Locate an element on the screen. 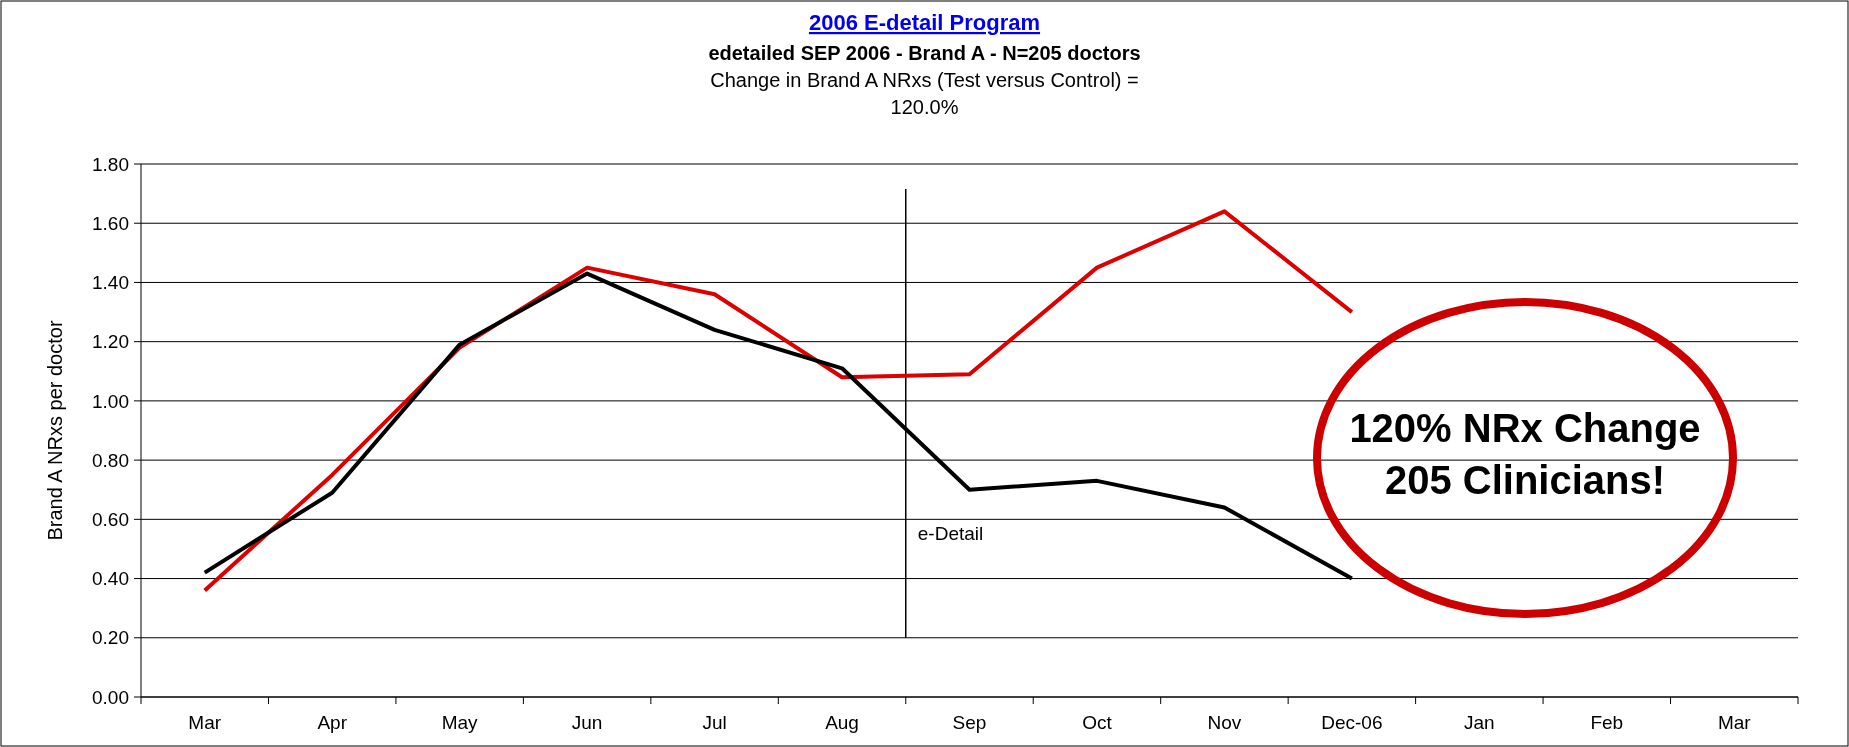  x-tick-label: Dec-06 is located at coordinates (1352, 722).